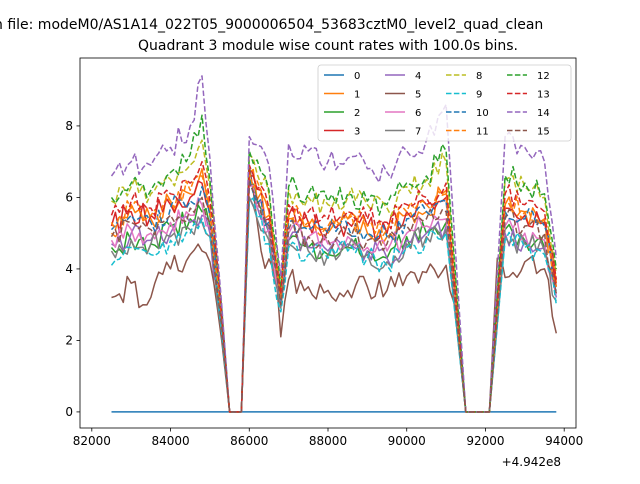 The height and width of the screenshot is (484, 640). What do you see at coordinates (444, 103) in the screenshot?
I see `legend-frame` at bounding box center [444, 103].